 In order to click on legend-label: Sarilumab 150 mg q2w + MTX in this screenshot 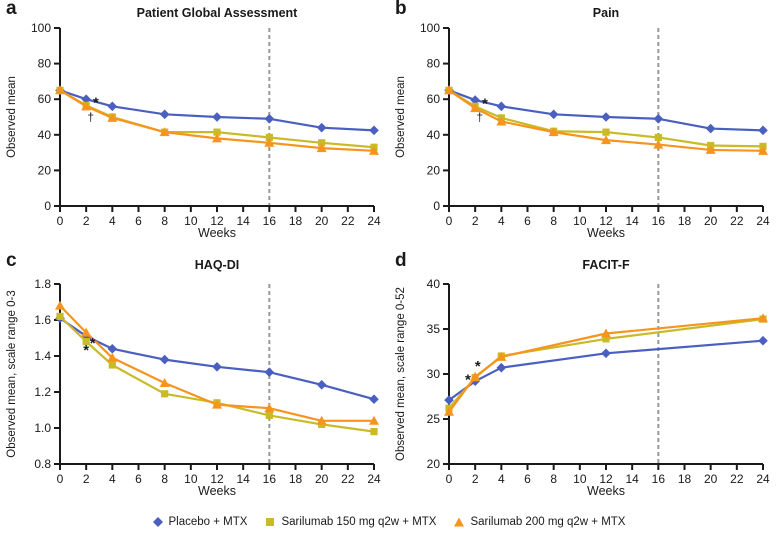, I will do `click(359, 522)`.